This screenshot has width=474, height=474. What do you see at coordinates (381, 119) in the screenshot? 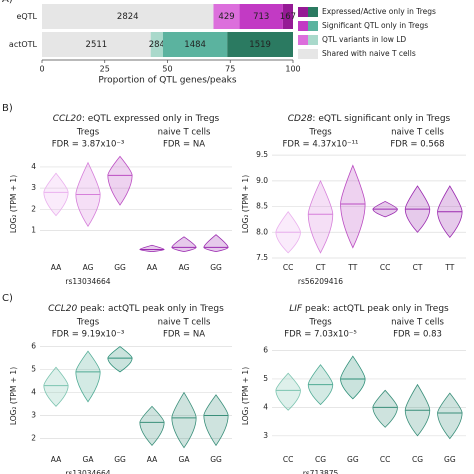
I see `title-text: : eQTL significant only in Tregs` at bounding box center [381, 119].